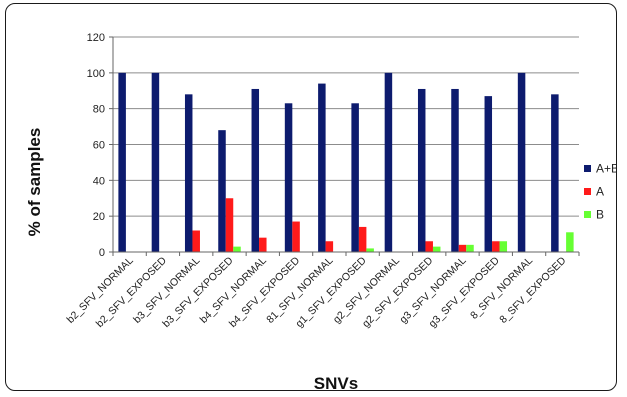 The image size is (627, 397). I want to click on y-tick-label: 20, so click(99, 217).